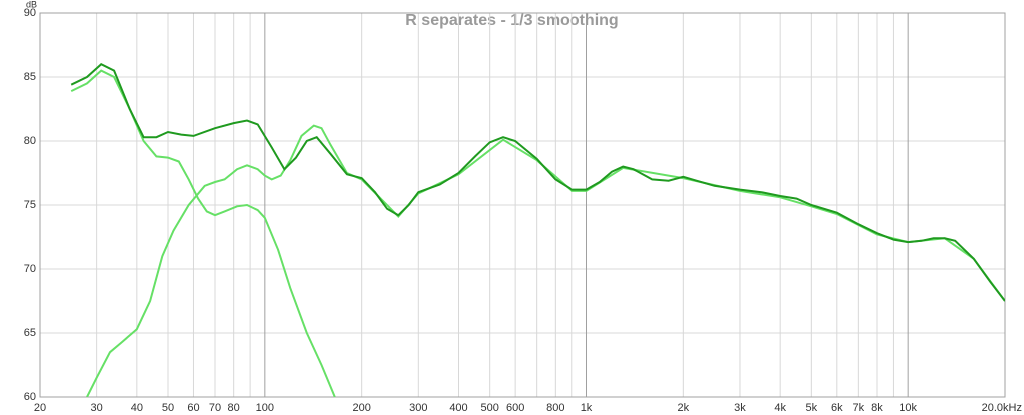 This screenshot has width=1024, height=415. Describe the element at coordinates (30, 333) in the screenshot. I see `y-tick-label: 65` at that location.